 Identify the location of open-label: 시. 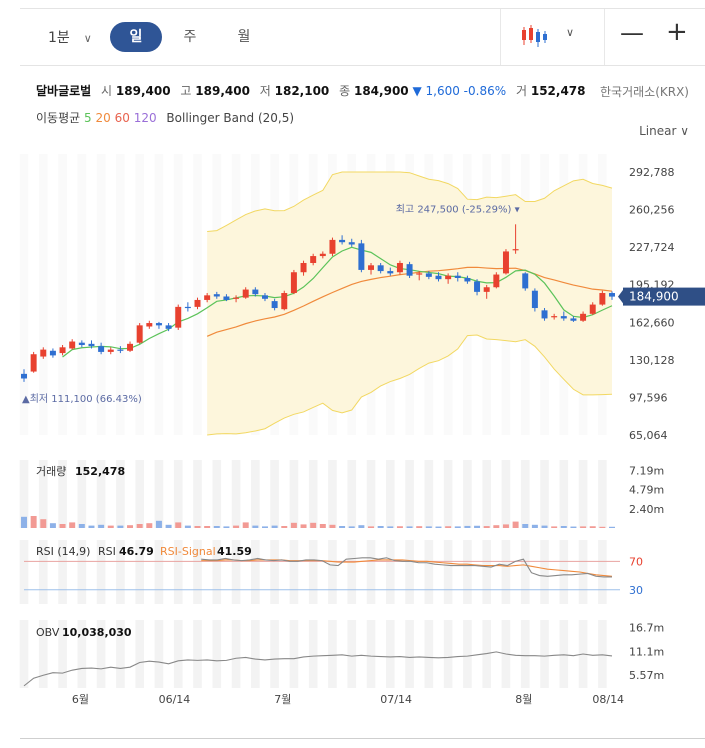
(107, 91).